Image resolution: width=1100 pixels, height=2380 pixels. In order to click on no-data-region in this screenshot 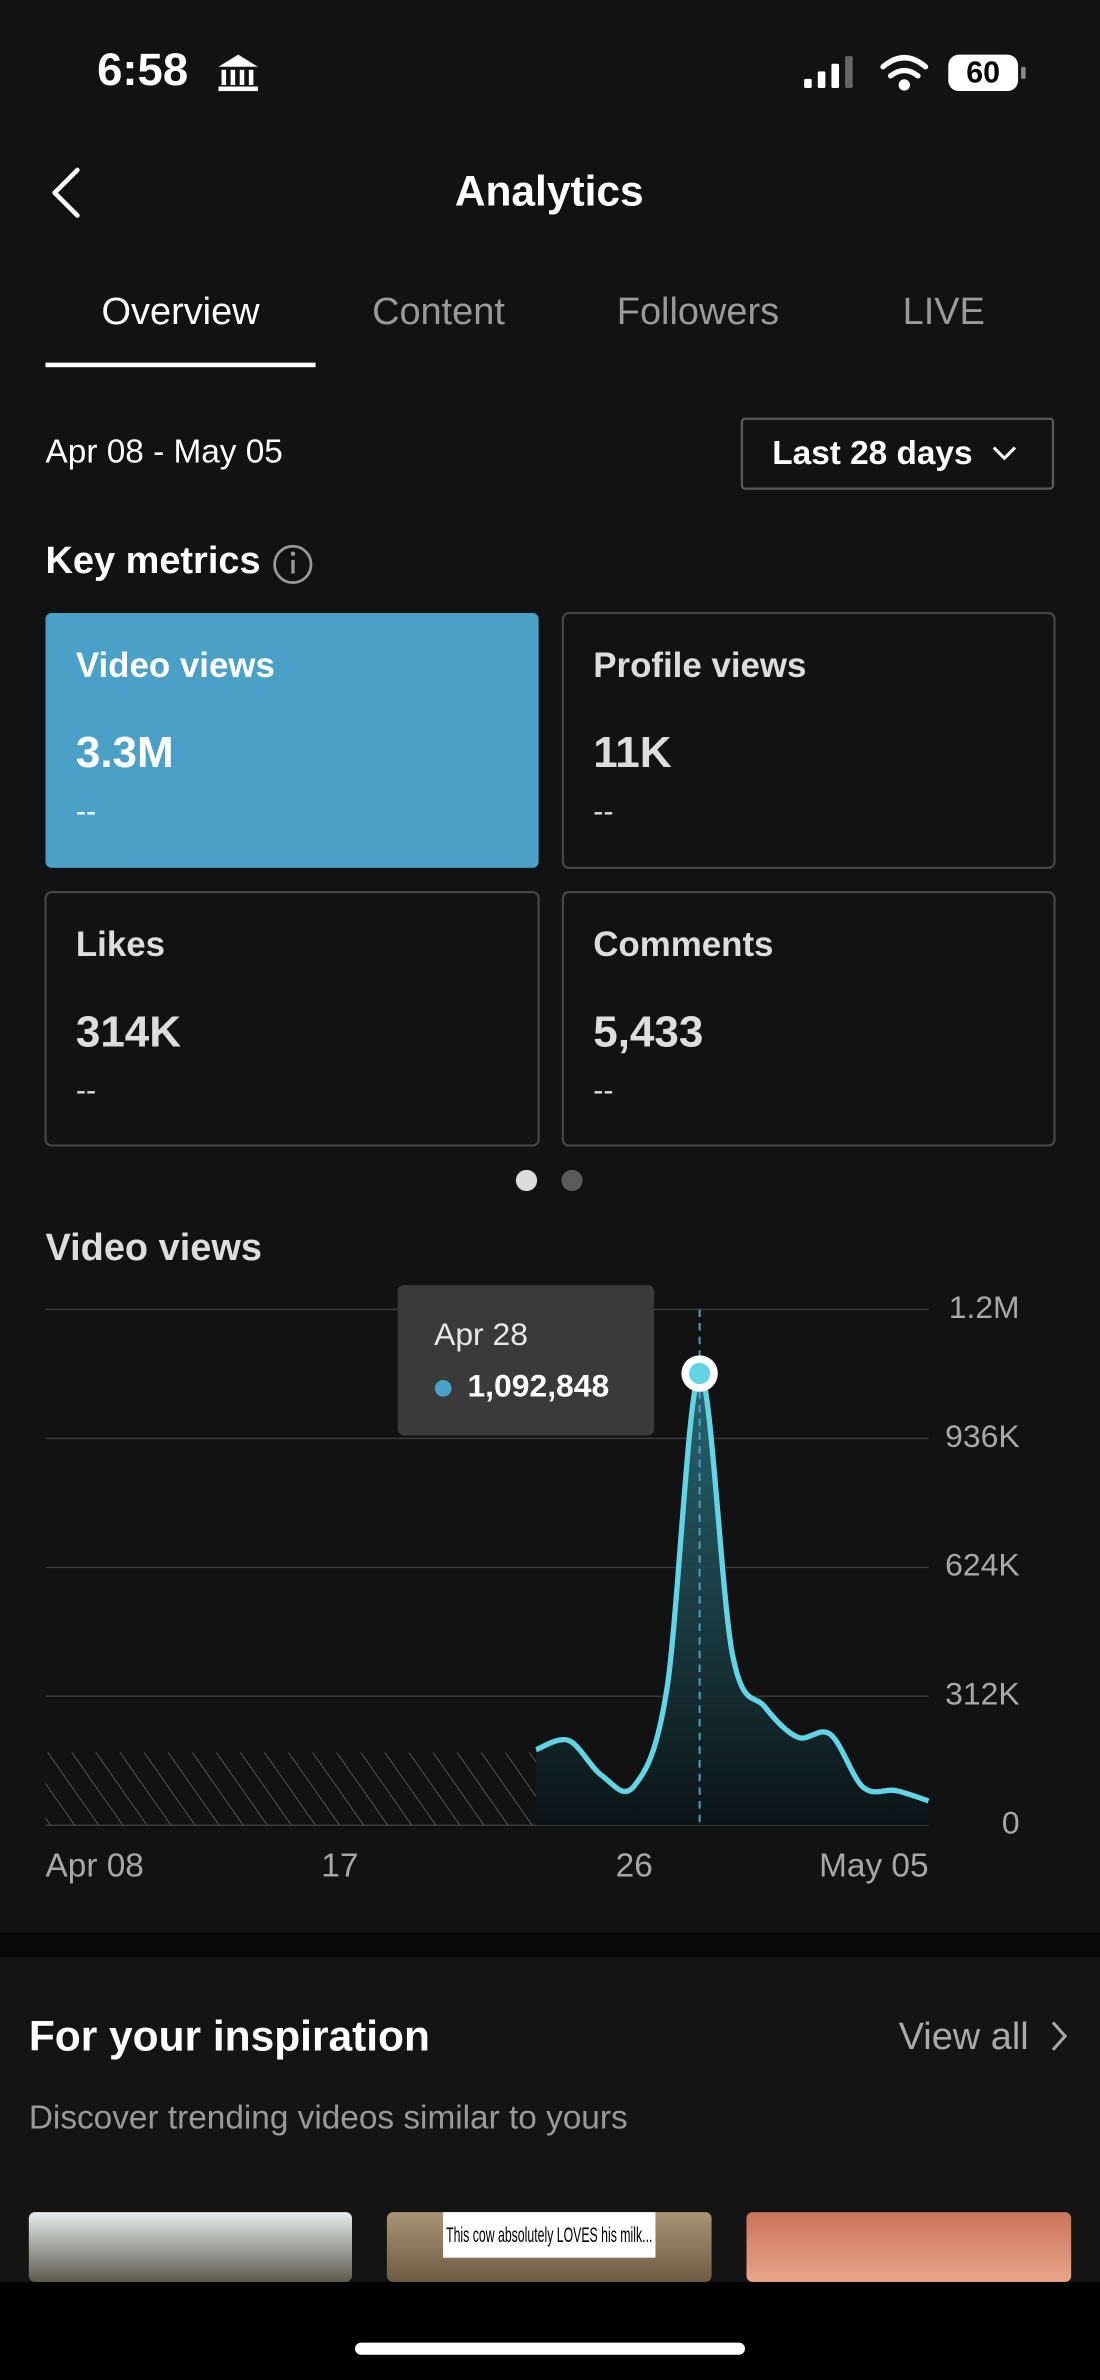, I will do `click(291, 1789)`.